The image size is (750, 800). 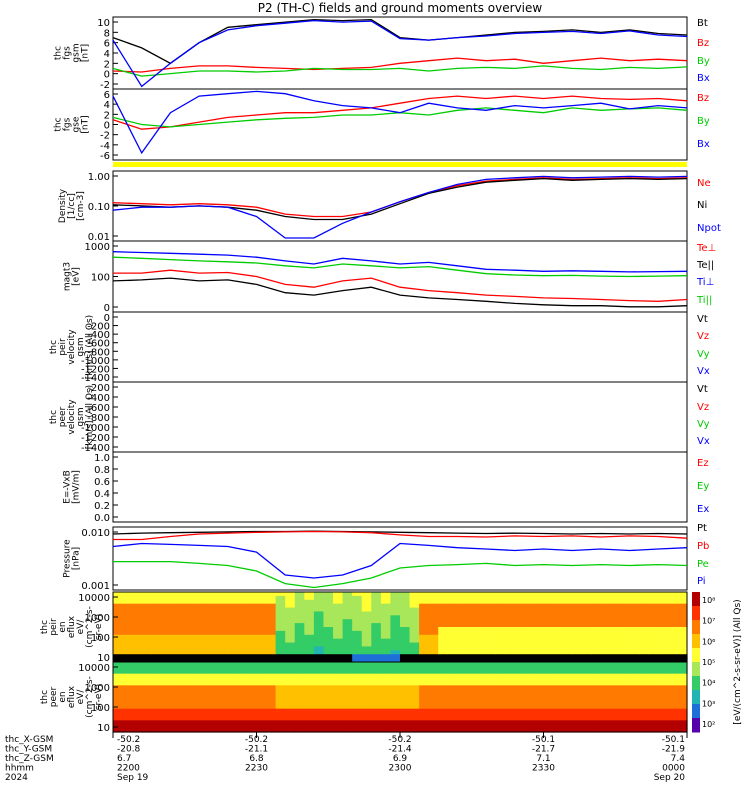 I want to click on y-tick-label: 10000, so click(x=94, y=598).